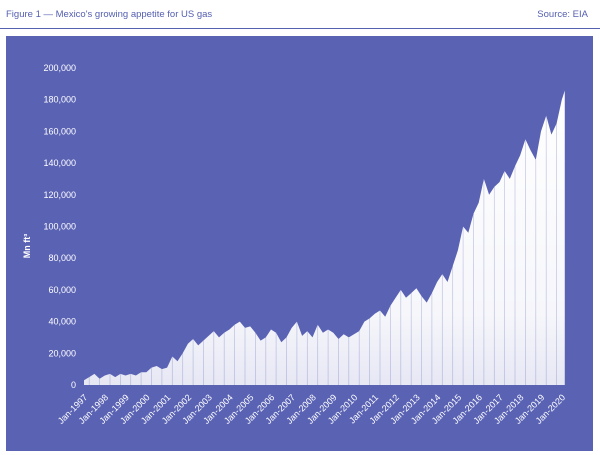 The image size is (600, 455). What do you see at coordinates (62, 322) in the screenshot?
I see `y-tick-label: 40,000` at bounding box center [62, 322].